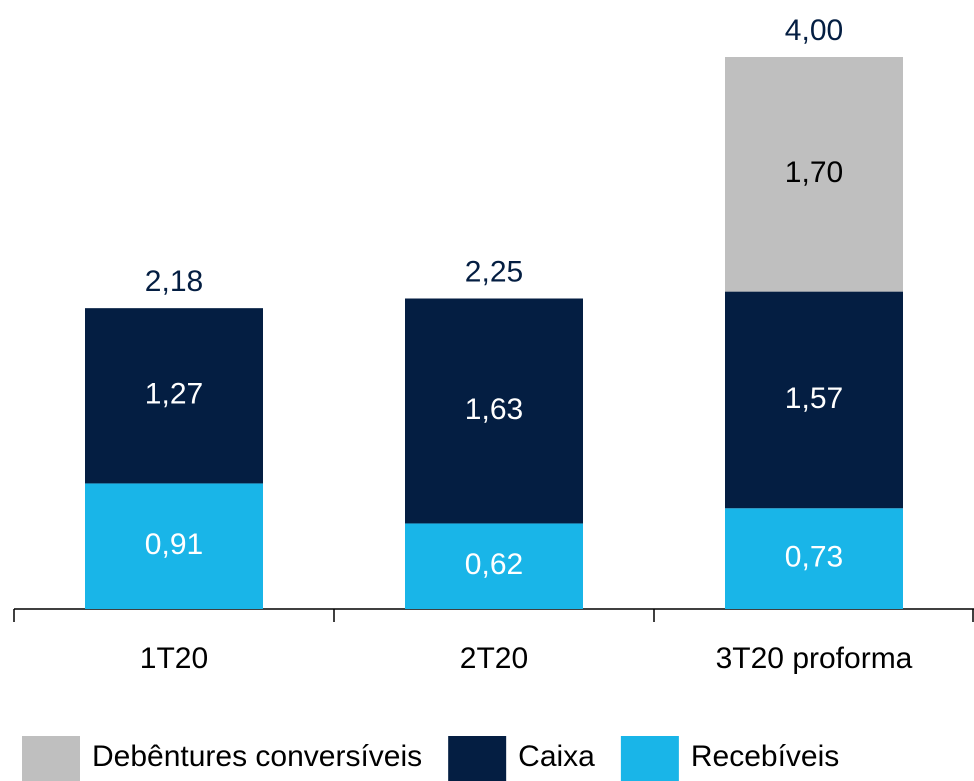  I want to click on data-label: 0,91, so click(174, 544).